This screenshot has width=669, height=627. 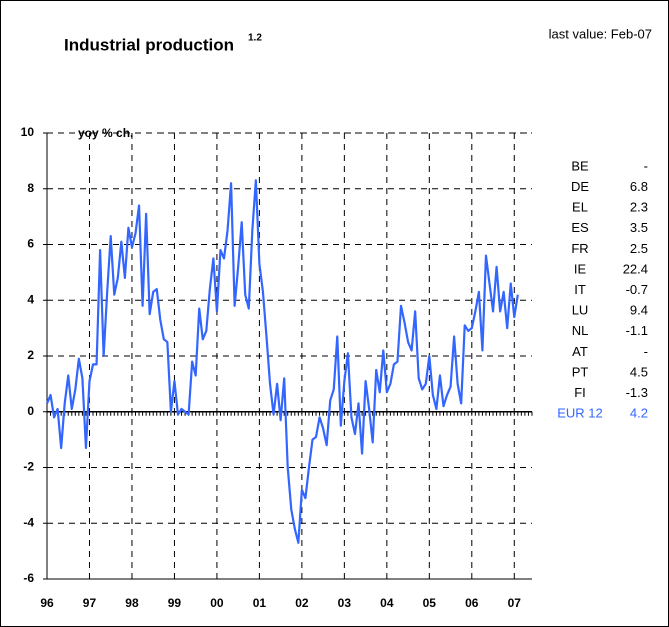 I want to click on table-label: IT, so click(x=580, y=289).